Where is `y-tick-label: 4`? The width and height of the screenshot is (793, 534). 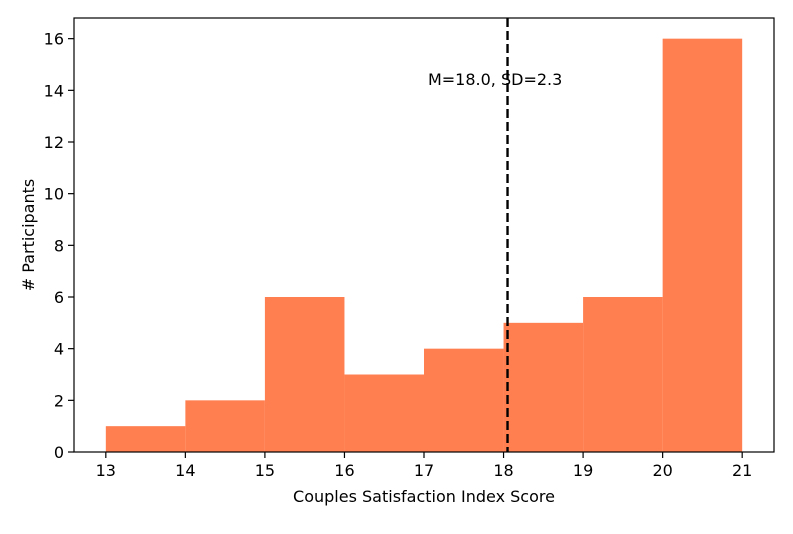
y-tick-label: 4 is located at coordinates (59, 349).